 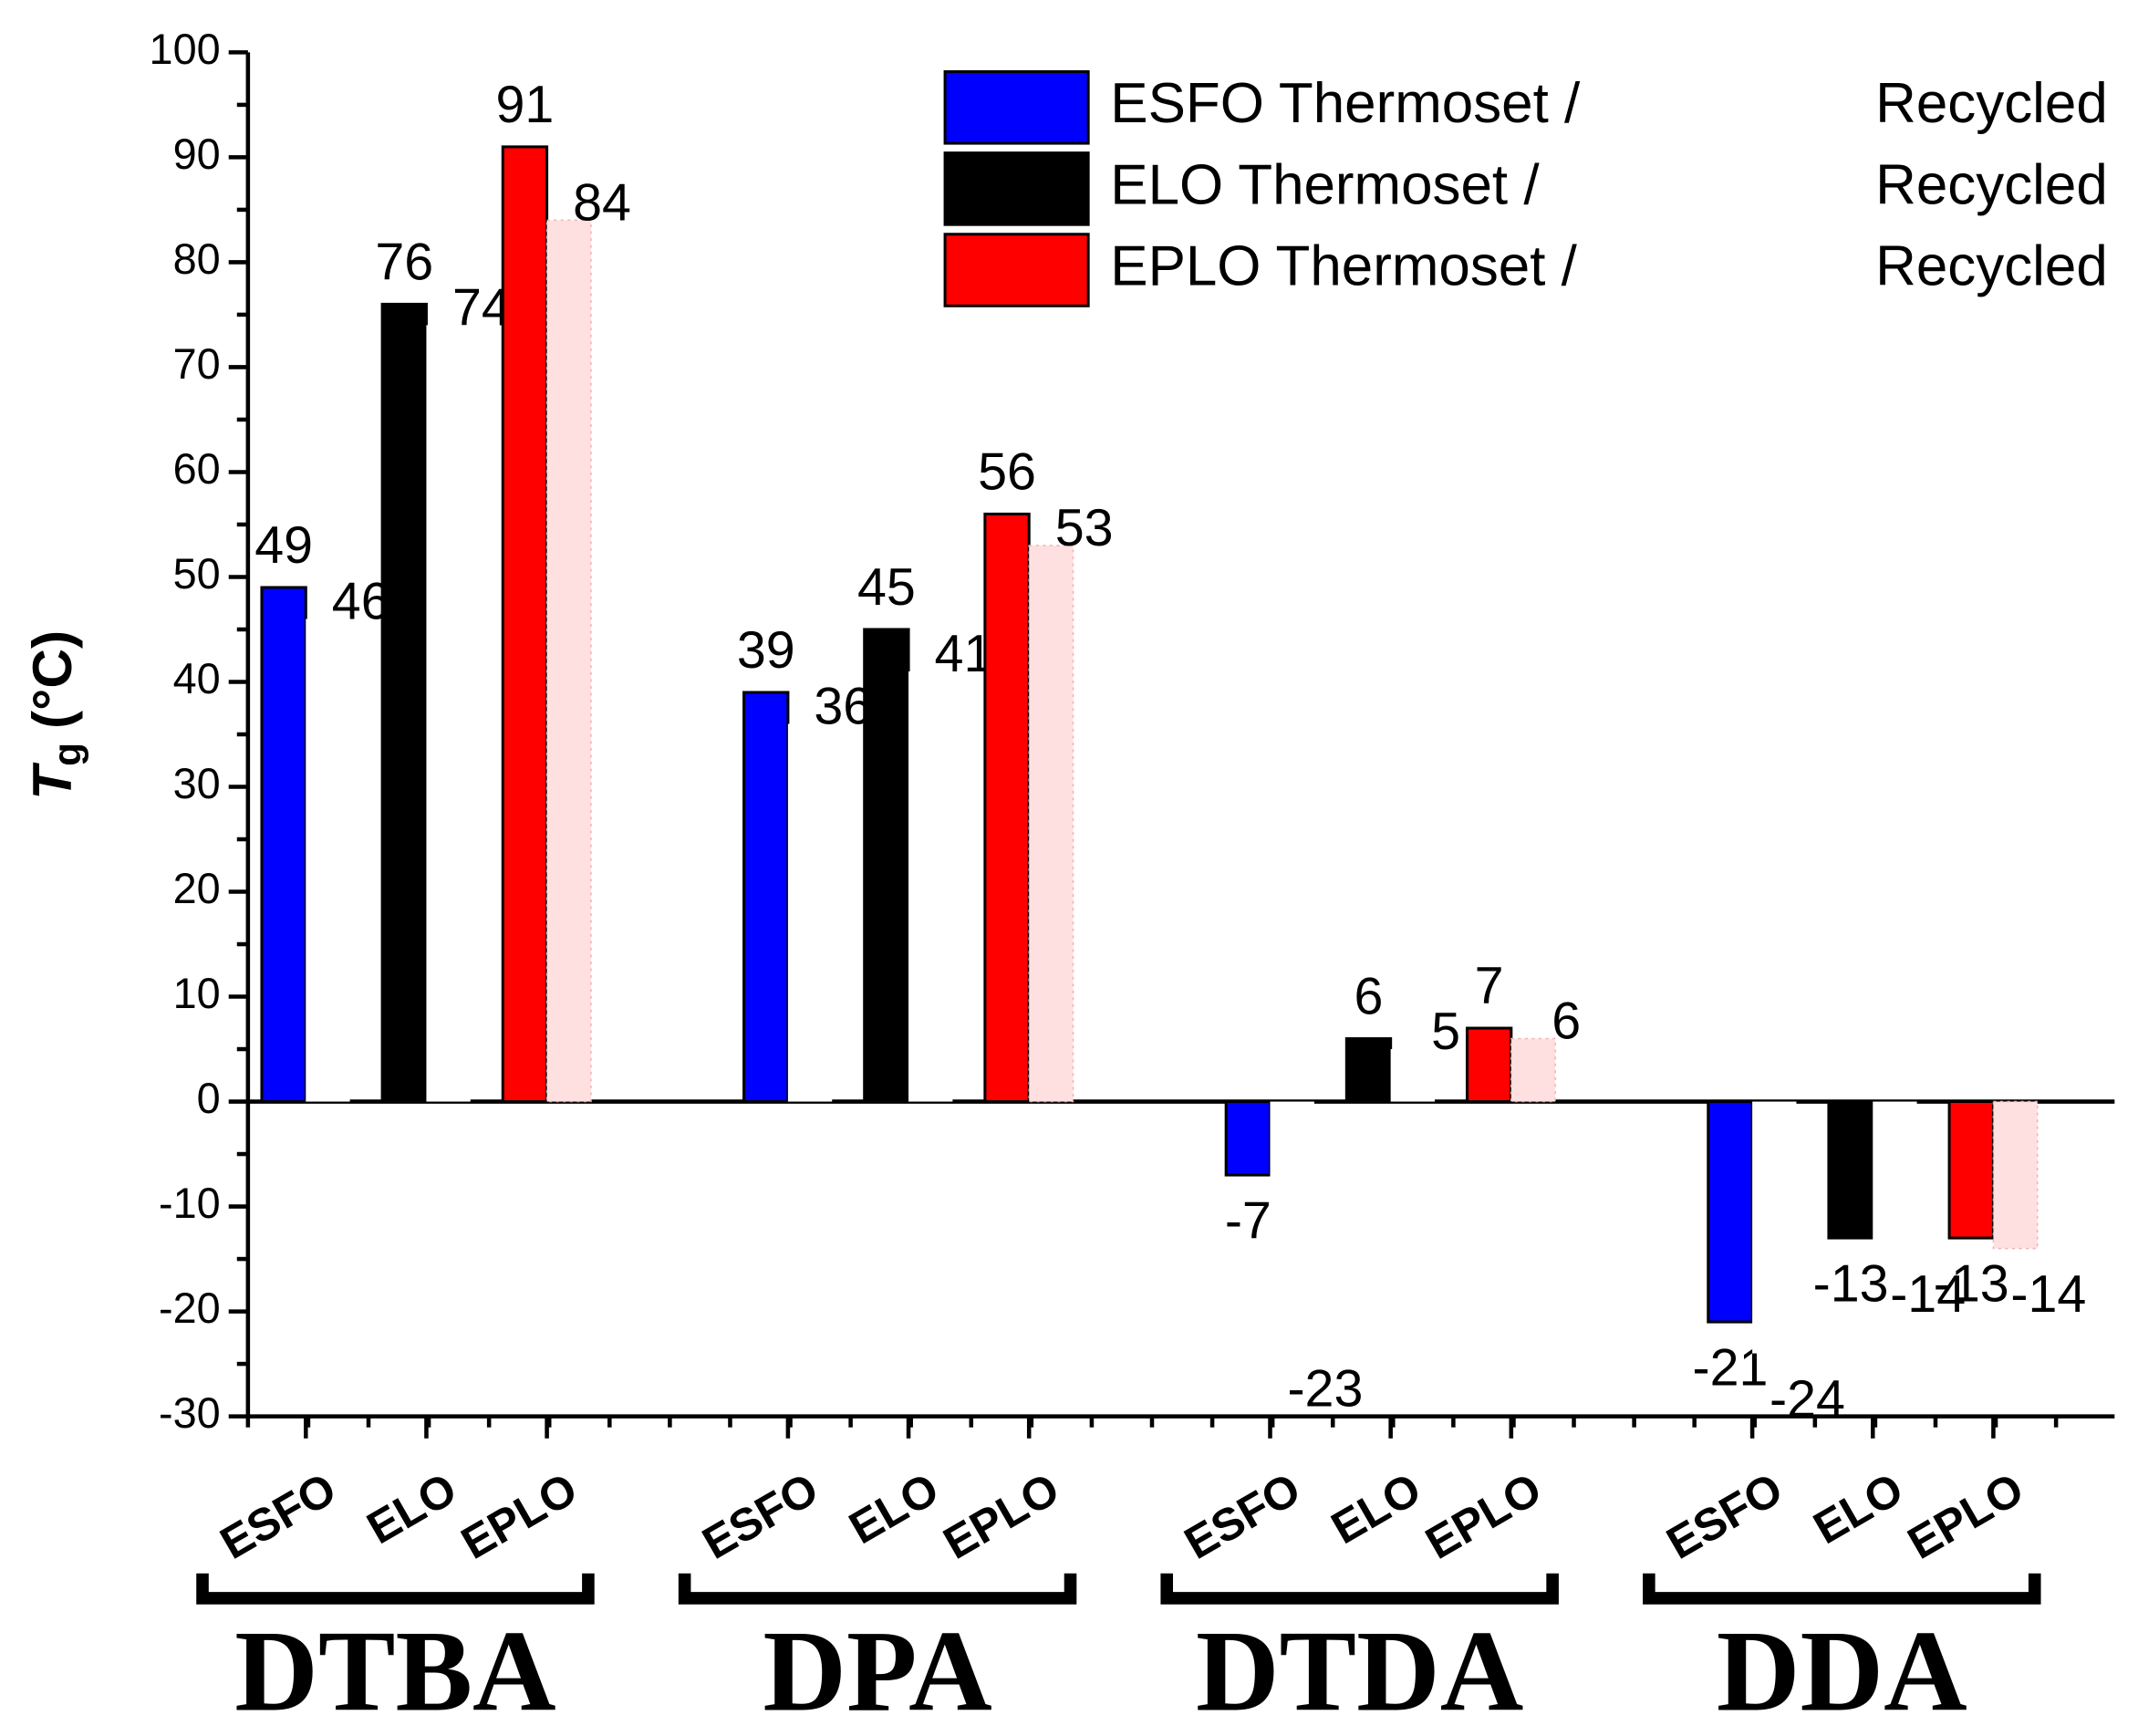 I want to click on data-label: -7, so click(x=1248, y=1221).